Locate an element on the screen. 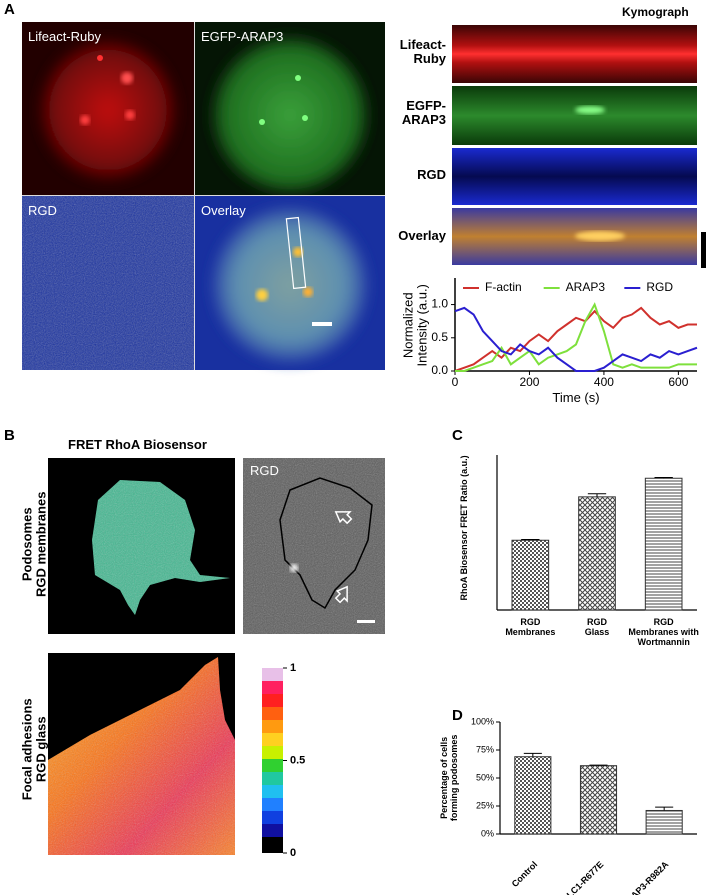 Image resolution: width=713 pixels, height=895 pixels. x-tick-label: 400 is located at coordinates (604, 382).